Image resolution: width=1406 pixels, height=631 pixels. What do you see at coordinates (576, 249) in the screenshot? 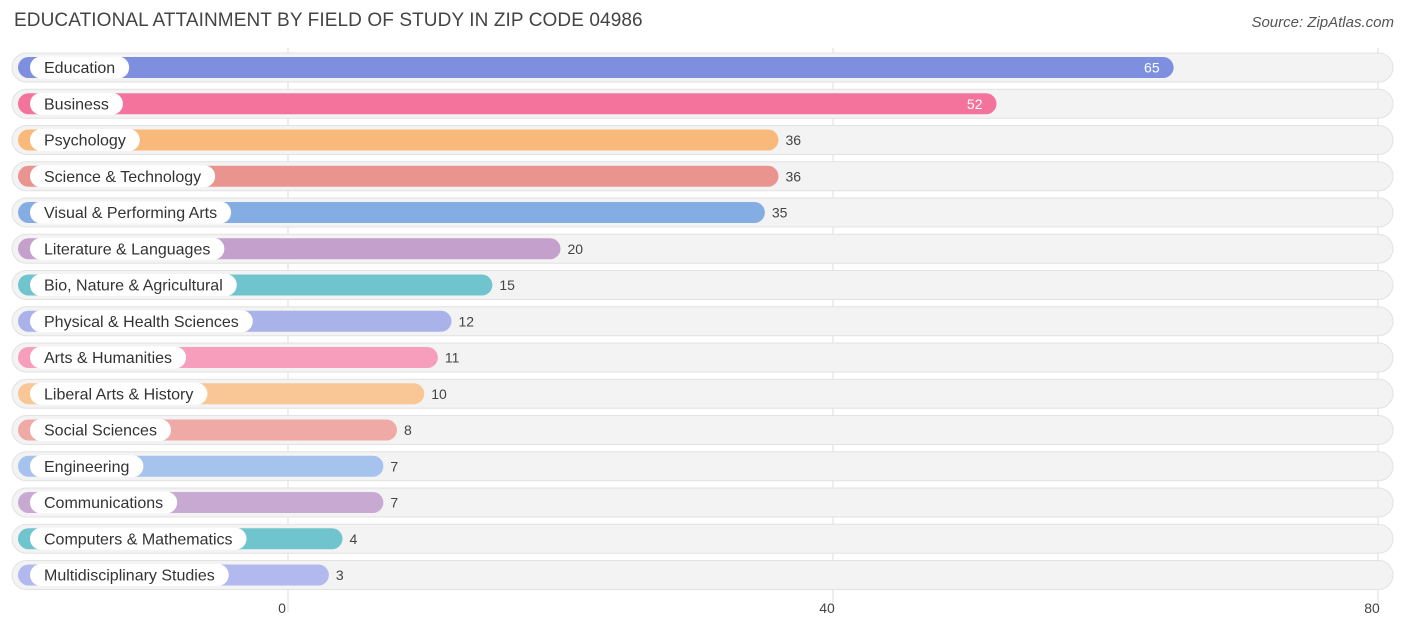
I see `value-label: 20` at bounding box center [576, 249].